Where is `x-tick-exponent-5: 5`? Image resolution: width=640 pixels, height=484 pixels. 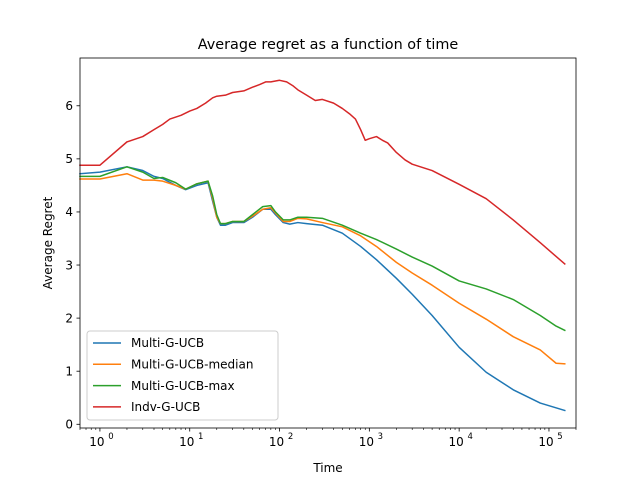
x-tick-exponent-5: 5 is located at coordinates (559, 437).